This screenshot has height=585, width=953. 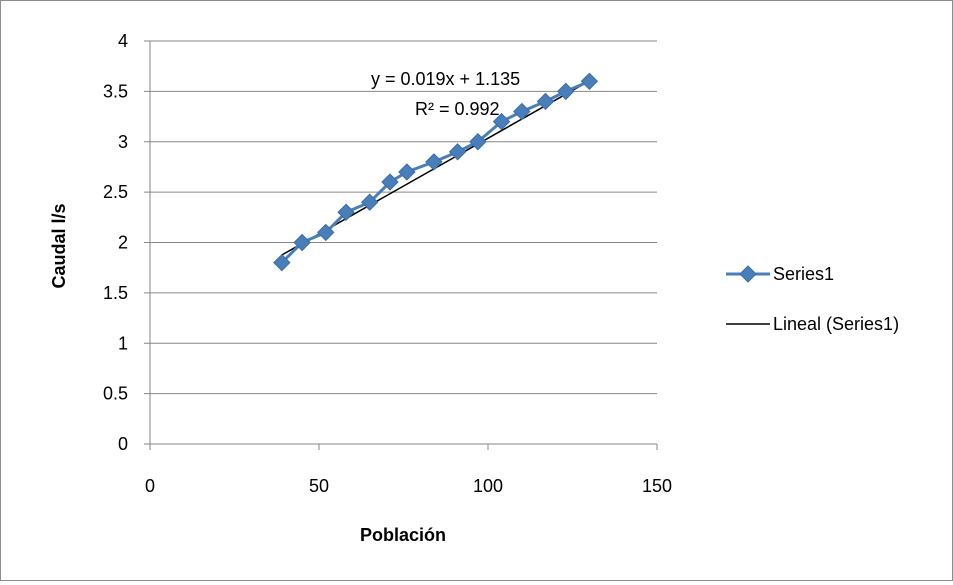 What do you see at coordinates (123, 41) in the screenshot?
I see `y-tick-label: 4` at bounding box center [123, 41].